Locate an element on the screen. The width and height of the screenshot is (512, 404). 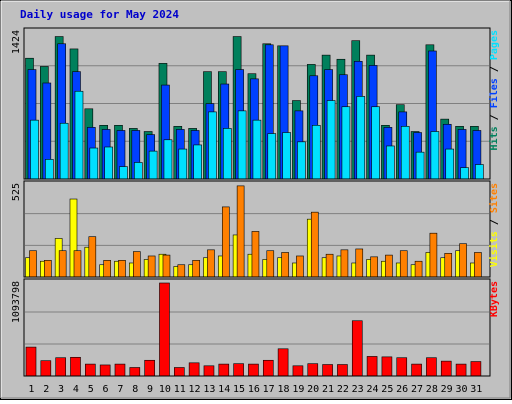
day-label: 3 is located at coordinates (61, 389).